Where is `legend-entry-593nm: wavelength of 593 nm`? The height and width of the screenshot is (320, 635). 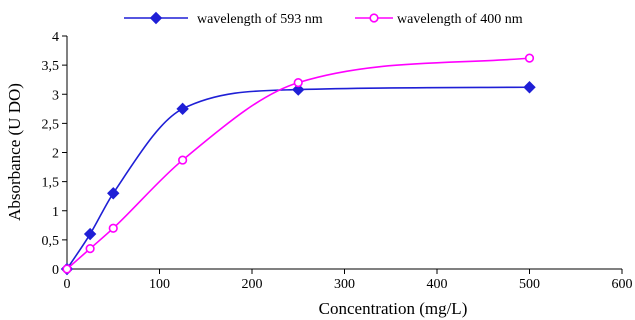 legend-entry-593nm: wavelength of 593 nm is located at coordinates (223, 19).